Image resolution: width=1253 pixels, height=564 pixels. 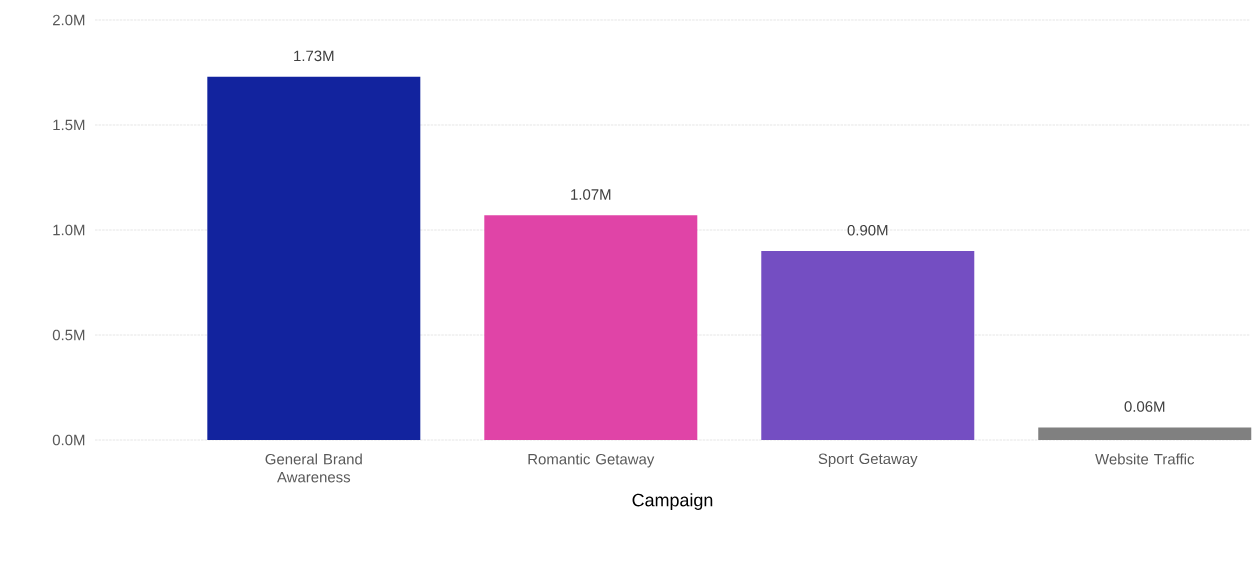 I want to click on x-axis-title: Campaign, so click(x=672, y=501).